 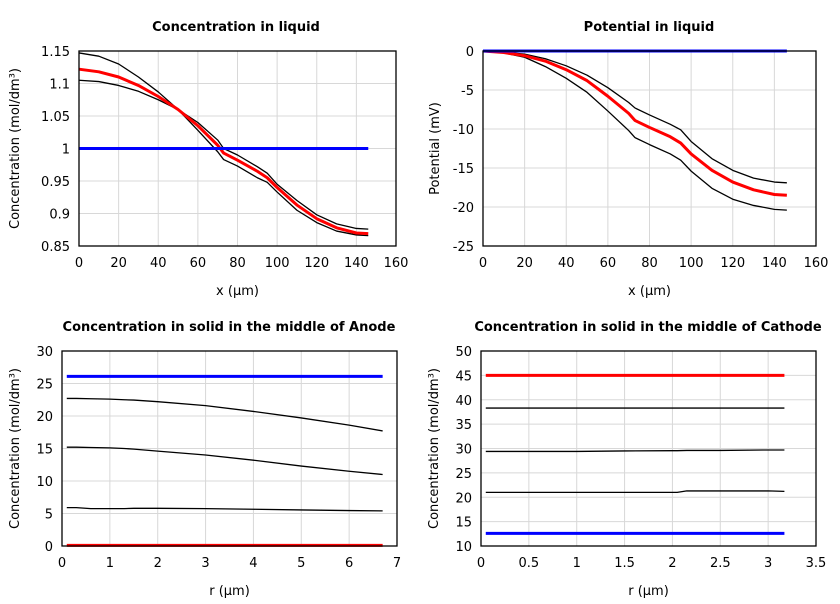 What do you see at coordinates (435, 148) in the screenshot?
I see `y-axis-label: Potential (mV)` at bounding box center [435, 148].